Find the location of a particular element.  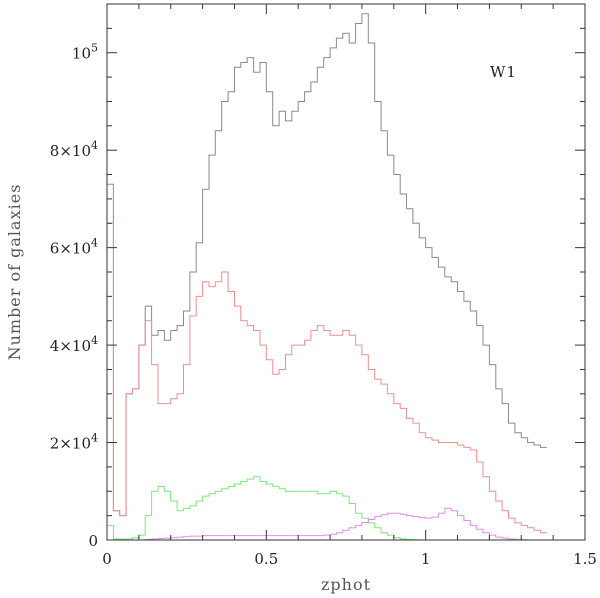

x-axis-title: zphot is located at coordinates (346, 584).